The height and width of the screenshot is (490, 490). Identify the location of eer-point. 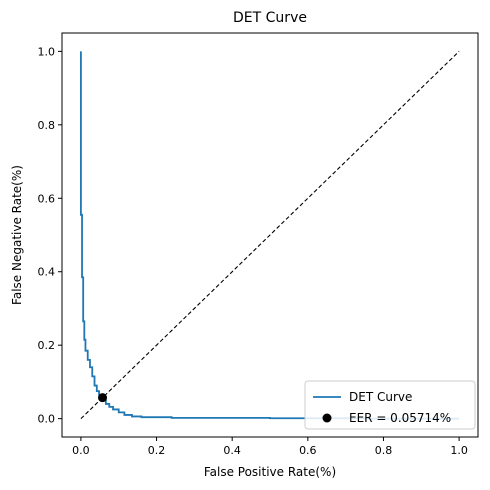
(103, 398).